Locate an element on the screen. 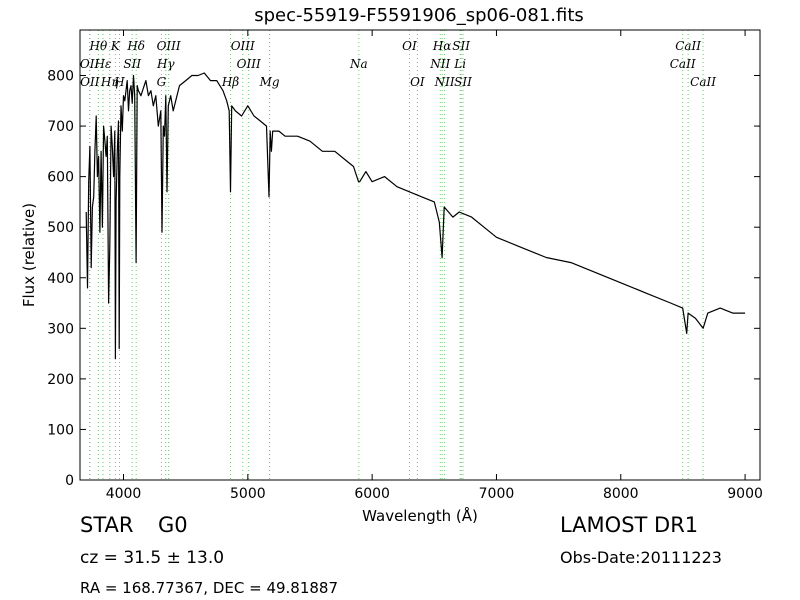 The width and height of the screenshot is (800, 600). x-axis-label: Wavelength (Å) is located at coordinates (420, 515).